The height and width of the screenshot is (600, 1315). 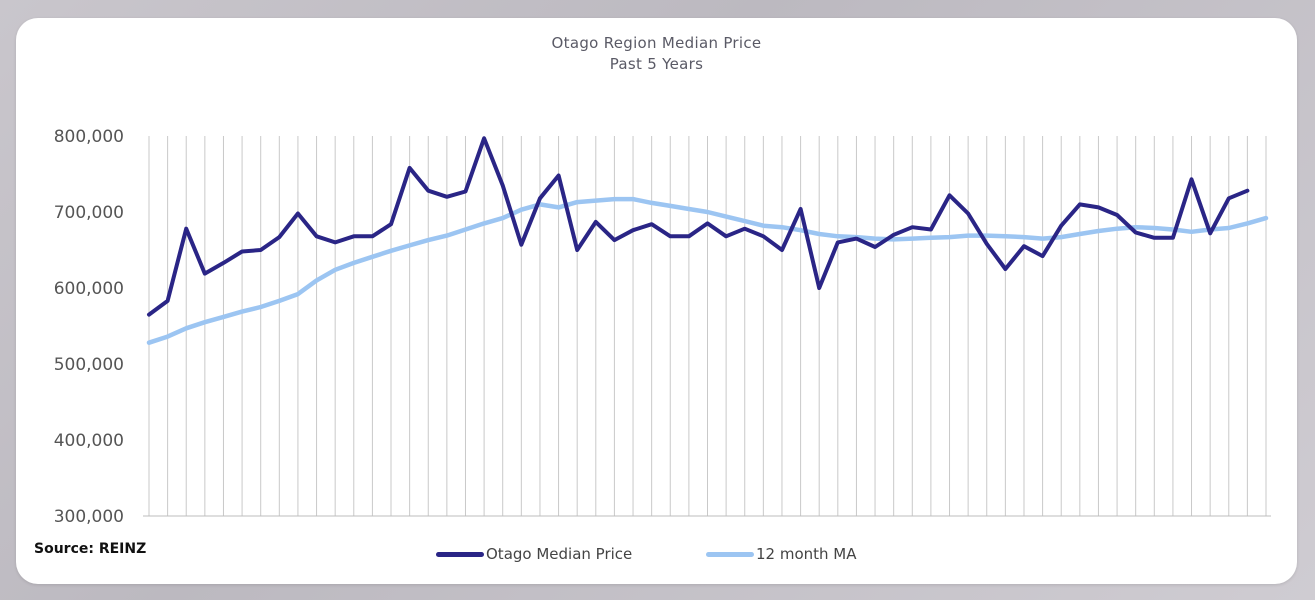 What do you see at coordinates (656, 43) in the screenshot?
I see `chart-title: Otago Region Median Price` at bounding box center [656, 43].